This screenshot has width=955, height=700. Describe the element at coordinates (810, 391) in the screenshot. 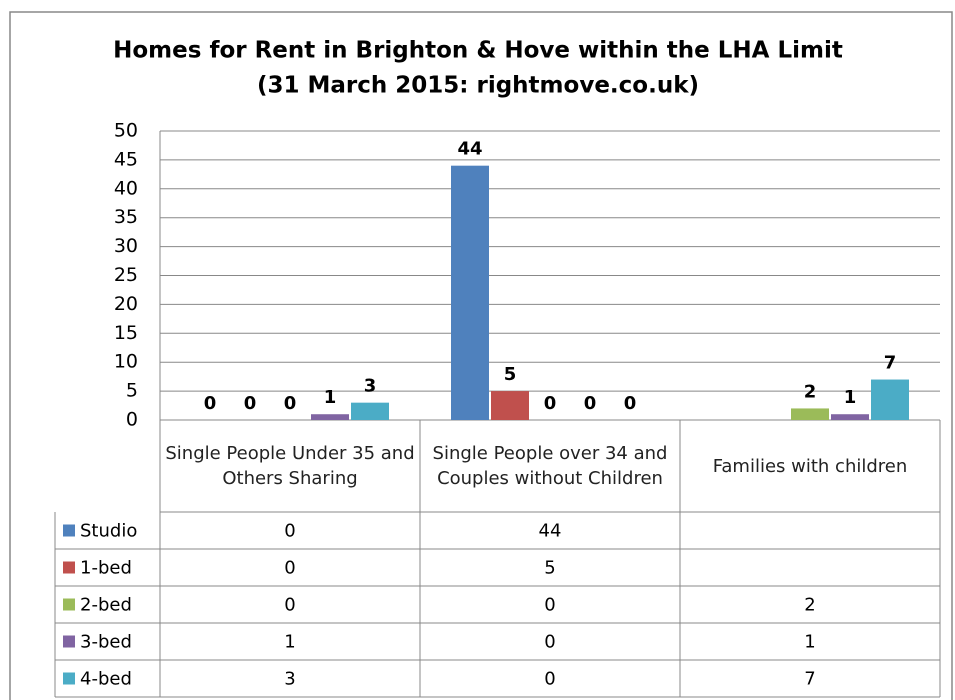

I see `data-label: 2` at that location.